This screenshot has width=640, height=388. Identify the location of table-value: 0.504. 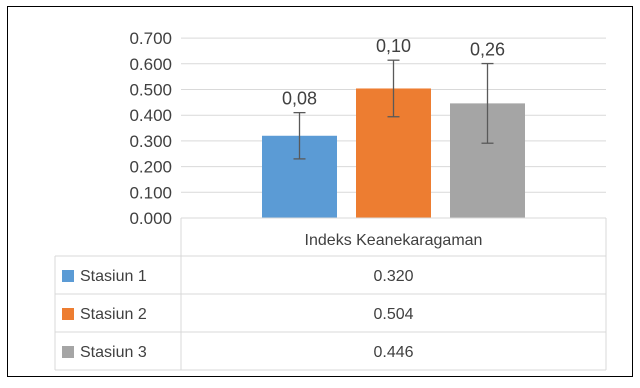
(393, 314).